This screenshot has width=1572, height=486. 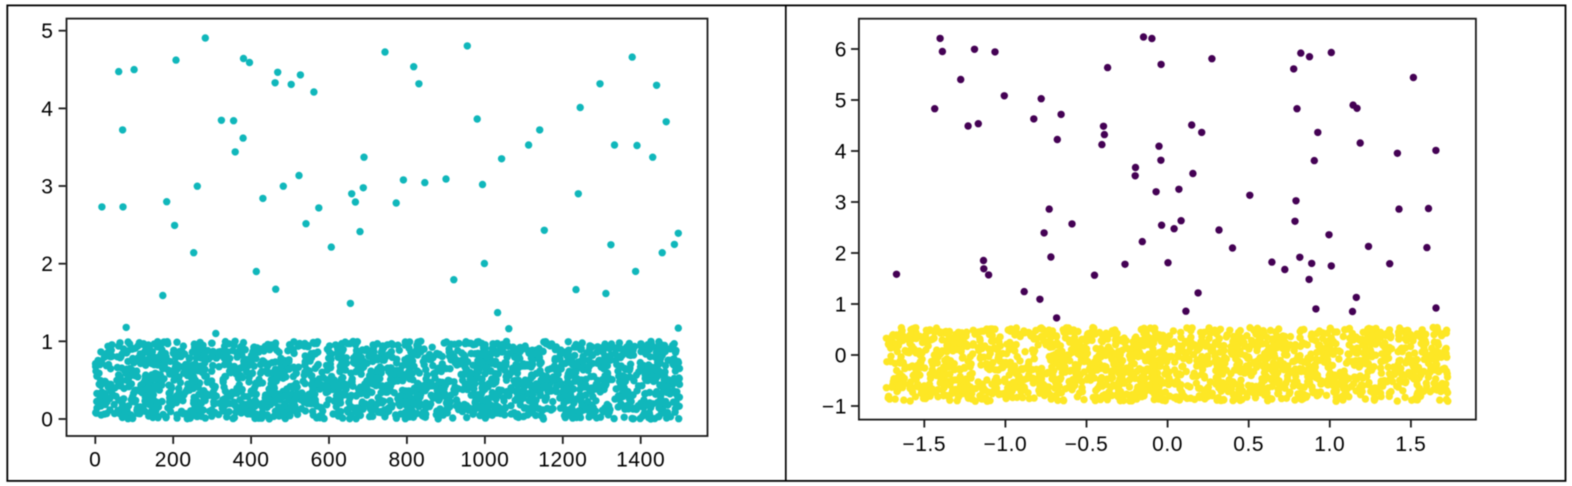 What do you see at coordinates (834, 407) in the screenshot?
I see `svg-text: −1` at bounding box center [834, 407].